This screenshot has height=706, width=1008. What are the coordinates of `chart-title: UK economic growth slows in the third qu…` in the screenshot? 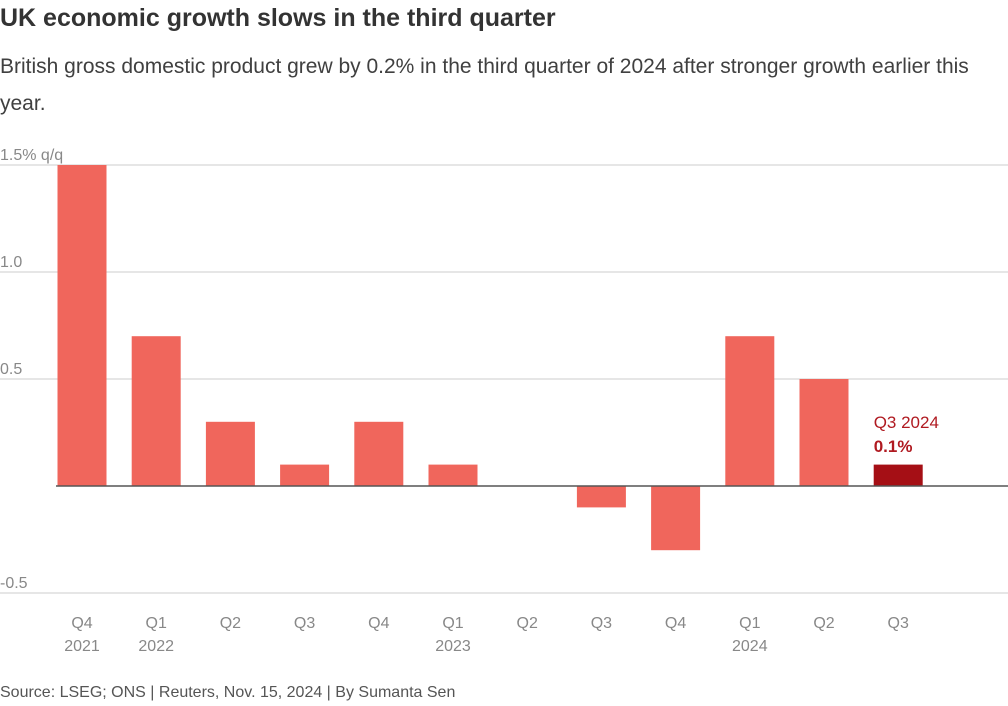 It's located at (278, 18).